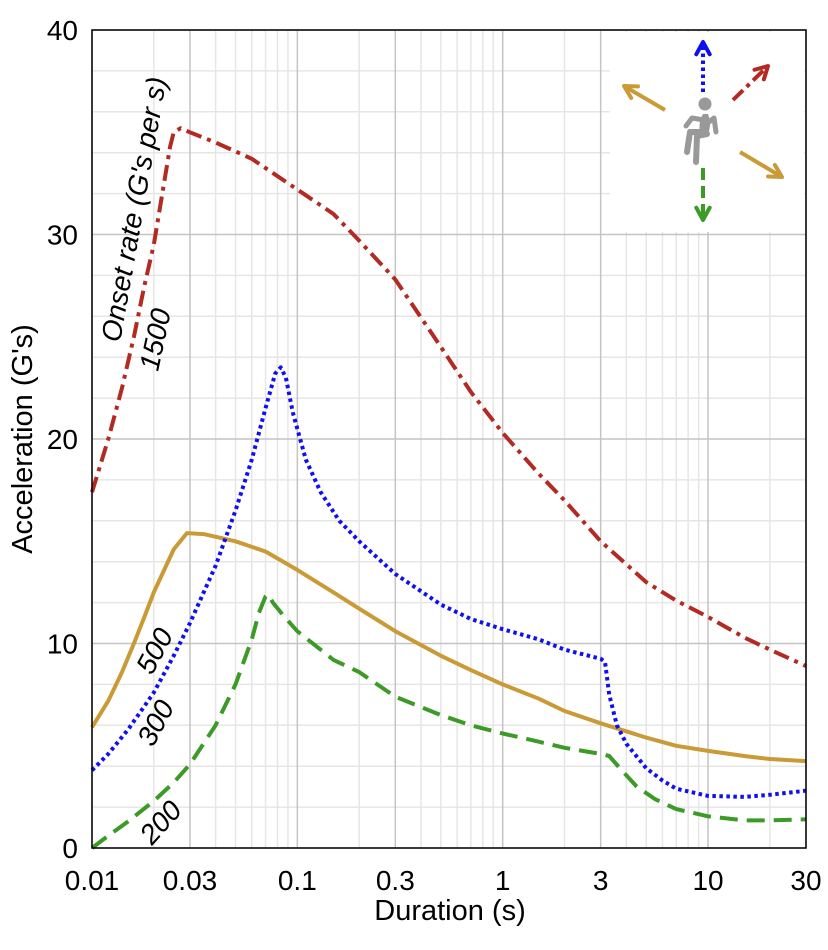 This screenshot has width=828, height=950. I want to click on x-tick-labels: 0.01 0.03 0.1 0.3 1 3 10 30, so click(443, 880).